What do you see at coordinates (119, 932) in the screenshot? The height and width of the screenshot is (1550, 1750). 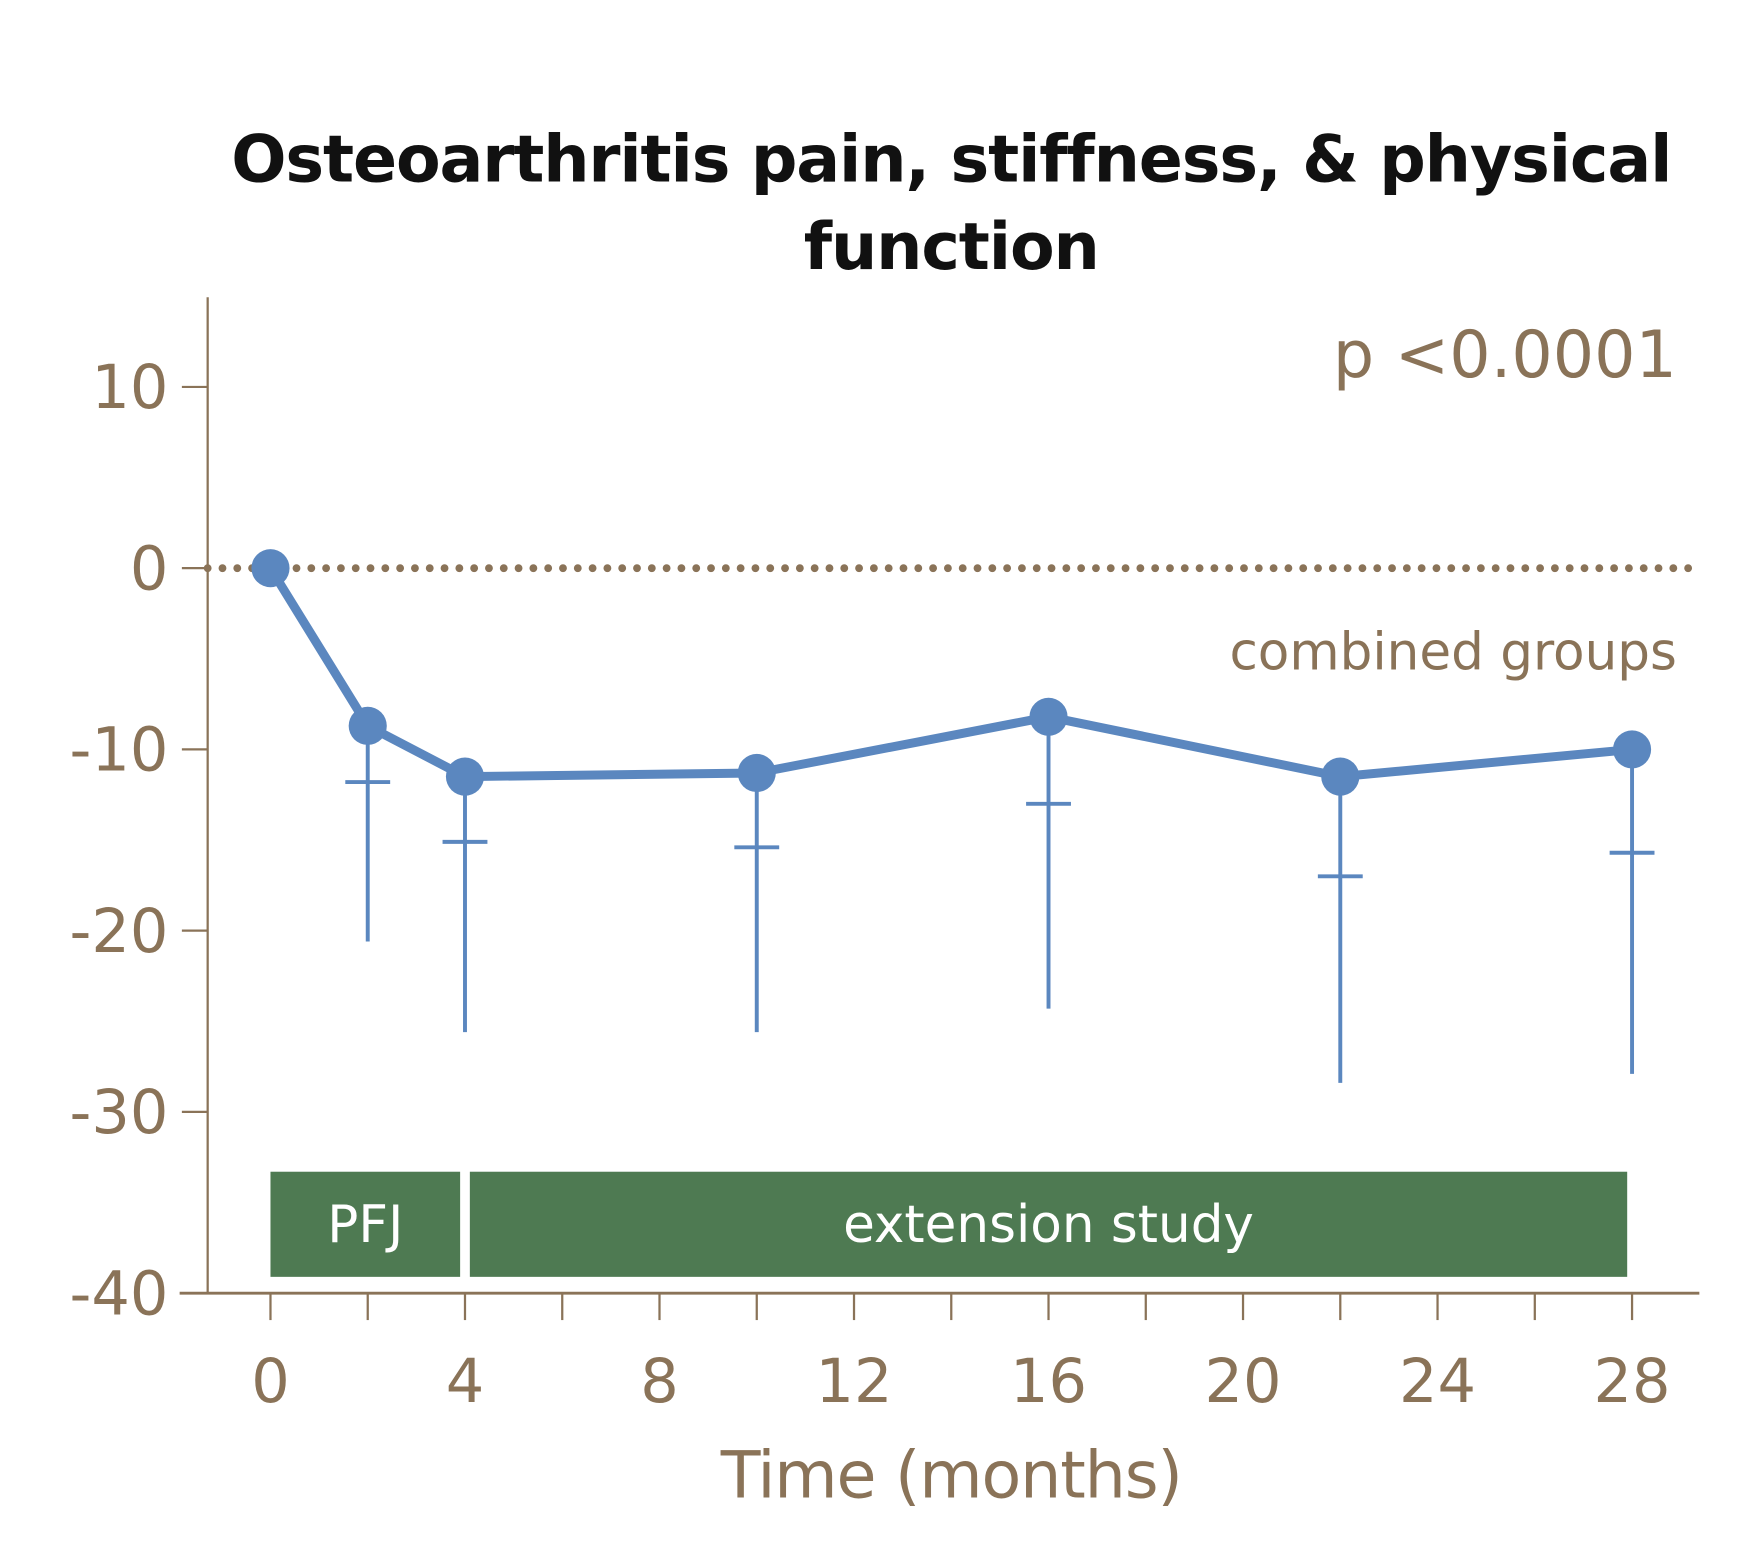 I see `y-tick-label: -20` at bounding box center [119, 932].